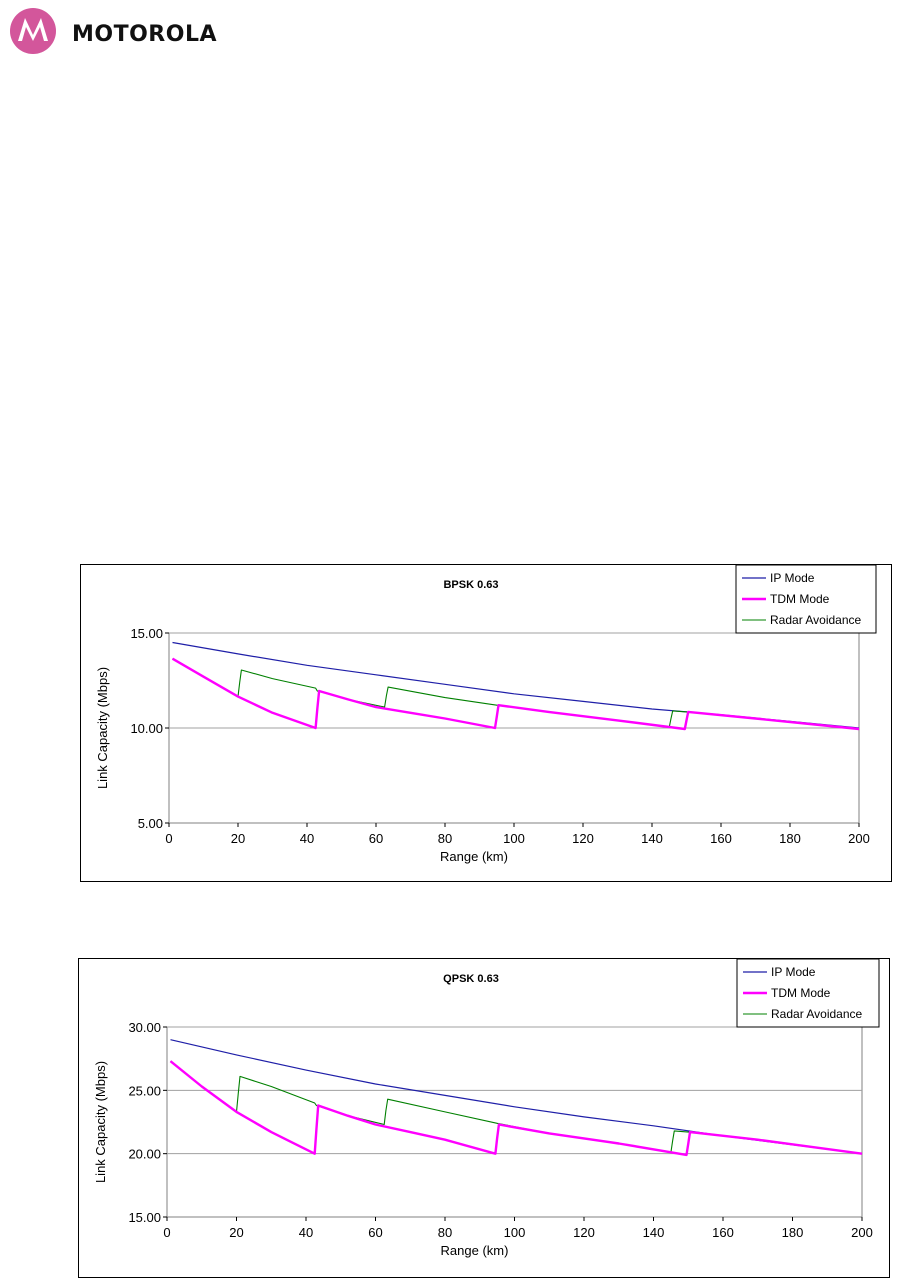  What do you see at coordinates (150, 823) in the screenshot?
I see `y-tick-label: 5.00` at bounding box center [150, 823].